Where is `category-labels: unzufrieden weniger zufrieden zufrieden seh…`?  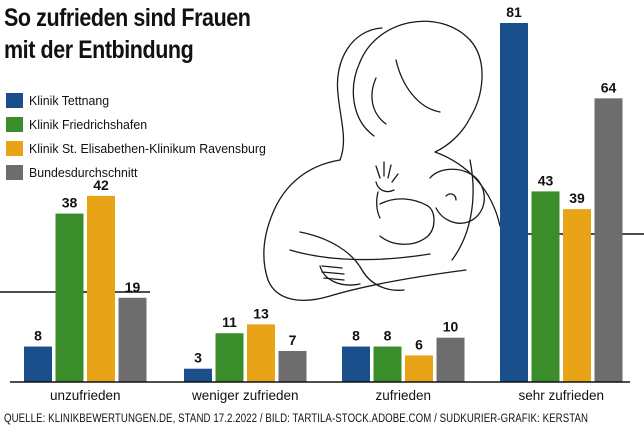
category-labels: unzufrieden weniger zufrieden zufrieden seh… is located at coordinates (327, 395).